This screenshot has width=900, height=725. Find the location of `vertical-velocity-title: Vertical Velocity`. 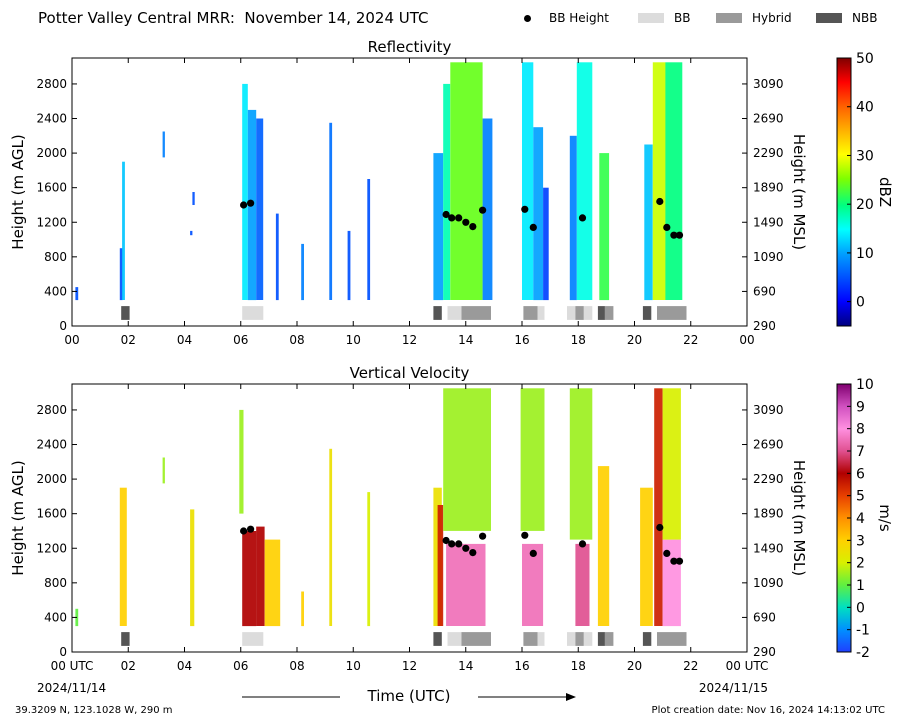

vertical-velocity-title: Vertical Velocity is located at coordinates (410, 373).